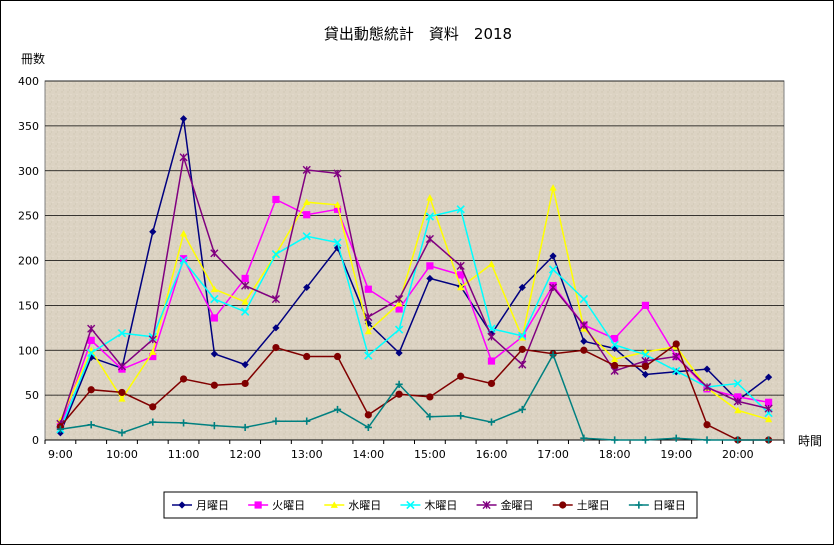  I want to click on y-tick-label: 250, so click(28, 216).